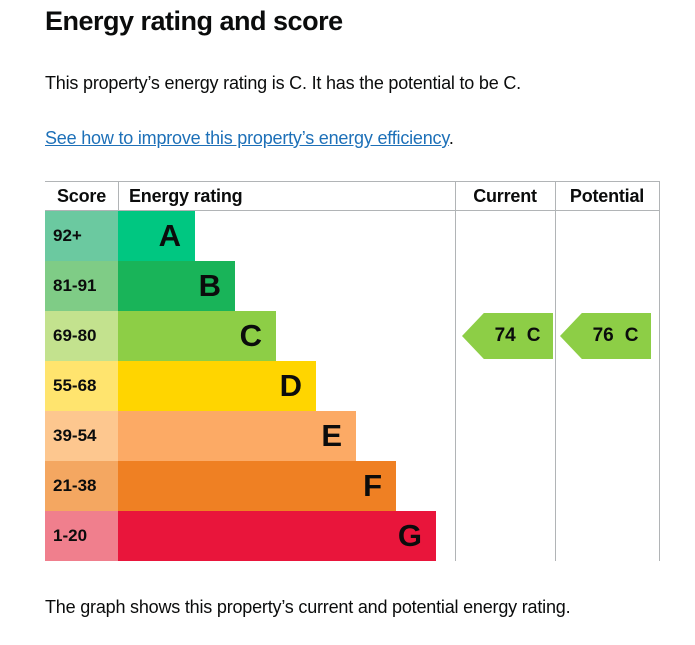 This screenshot has width=695, height=645. I want to click on band-letter: G, so click(409, 535).